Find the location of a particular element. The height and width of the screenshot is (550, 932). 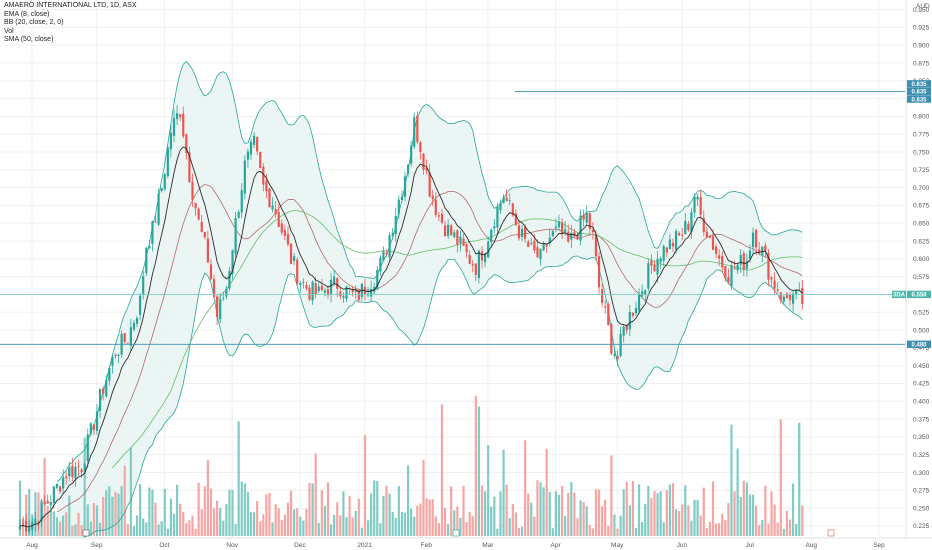

x-tick-label: Aug is located at coordinates (811, 545).